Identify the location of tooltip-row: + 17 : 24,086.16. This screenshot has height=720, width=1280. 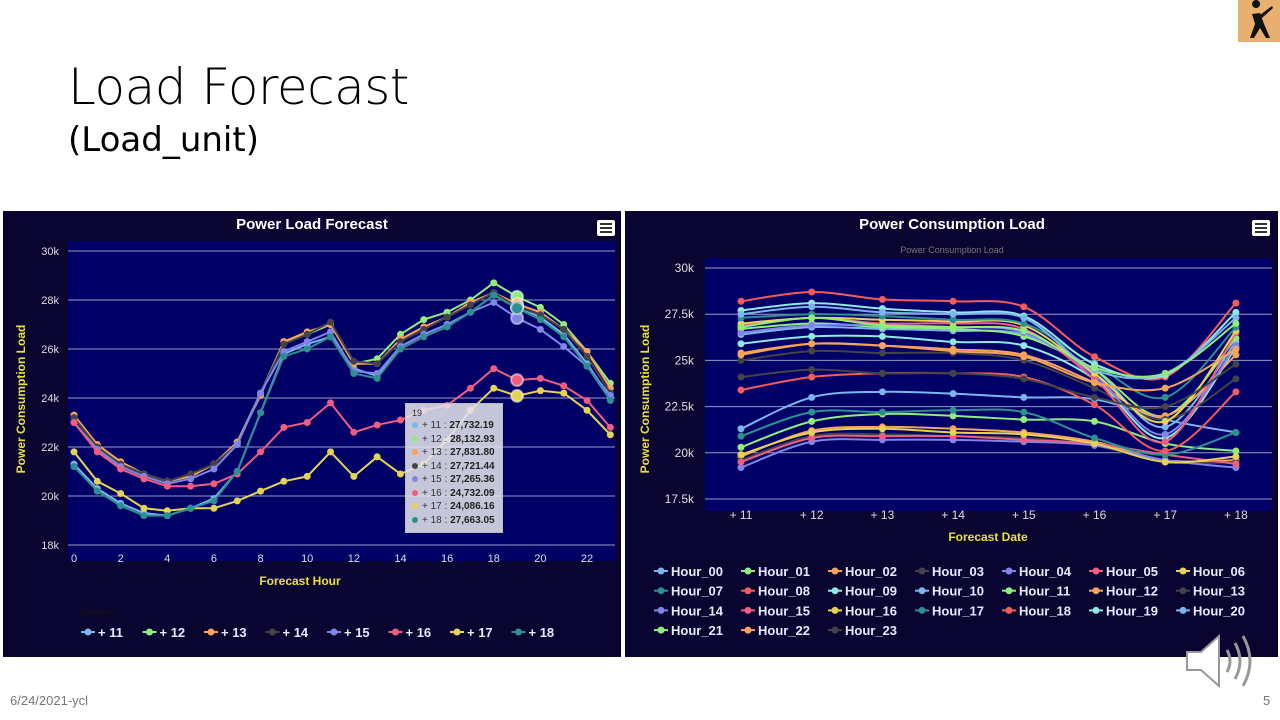
(454, 508).